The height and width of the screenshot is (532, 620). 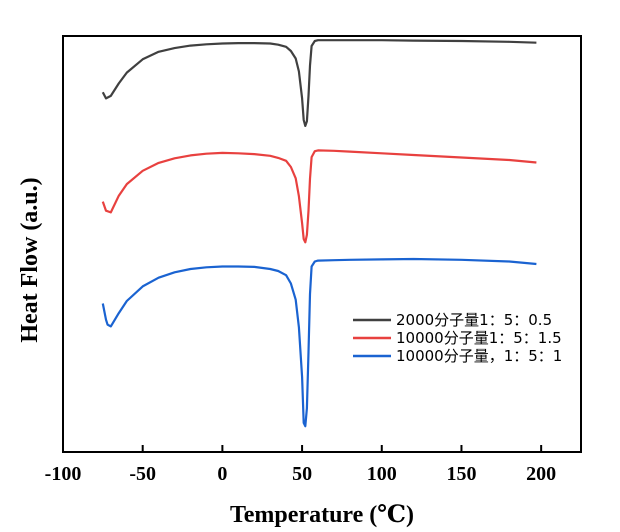 I want to click on legend-label-2: 10000分子量1：5：1.5, so click(x=479, y=338).